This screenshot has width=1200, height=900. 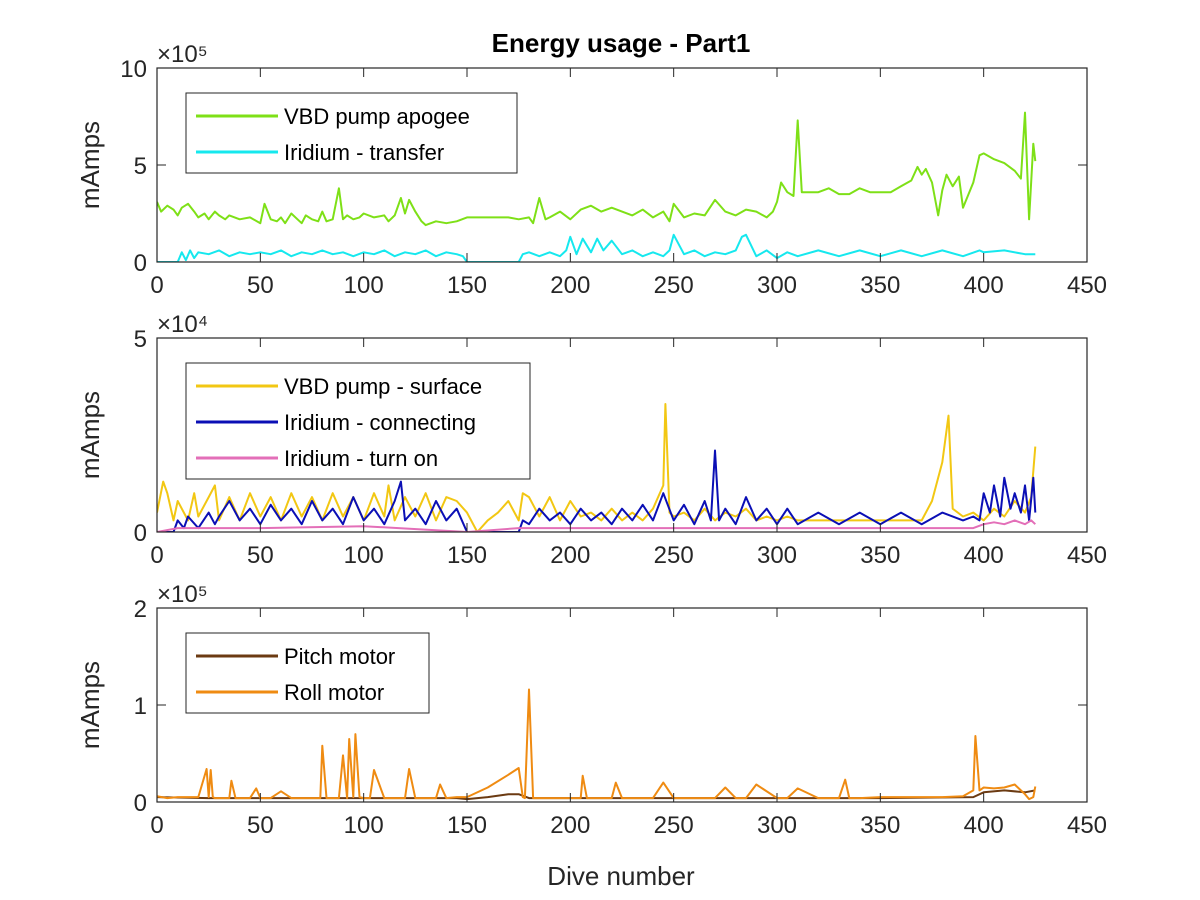 I want to click on x-axis-label: Dive number, so click(x=621, y=876).